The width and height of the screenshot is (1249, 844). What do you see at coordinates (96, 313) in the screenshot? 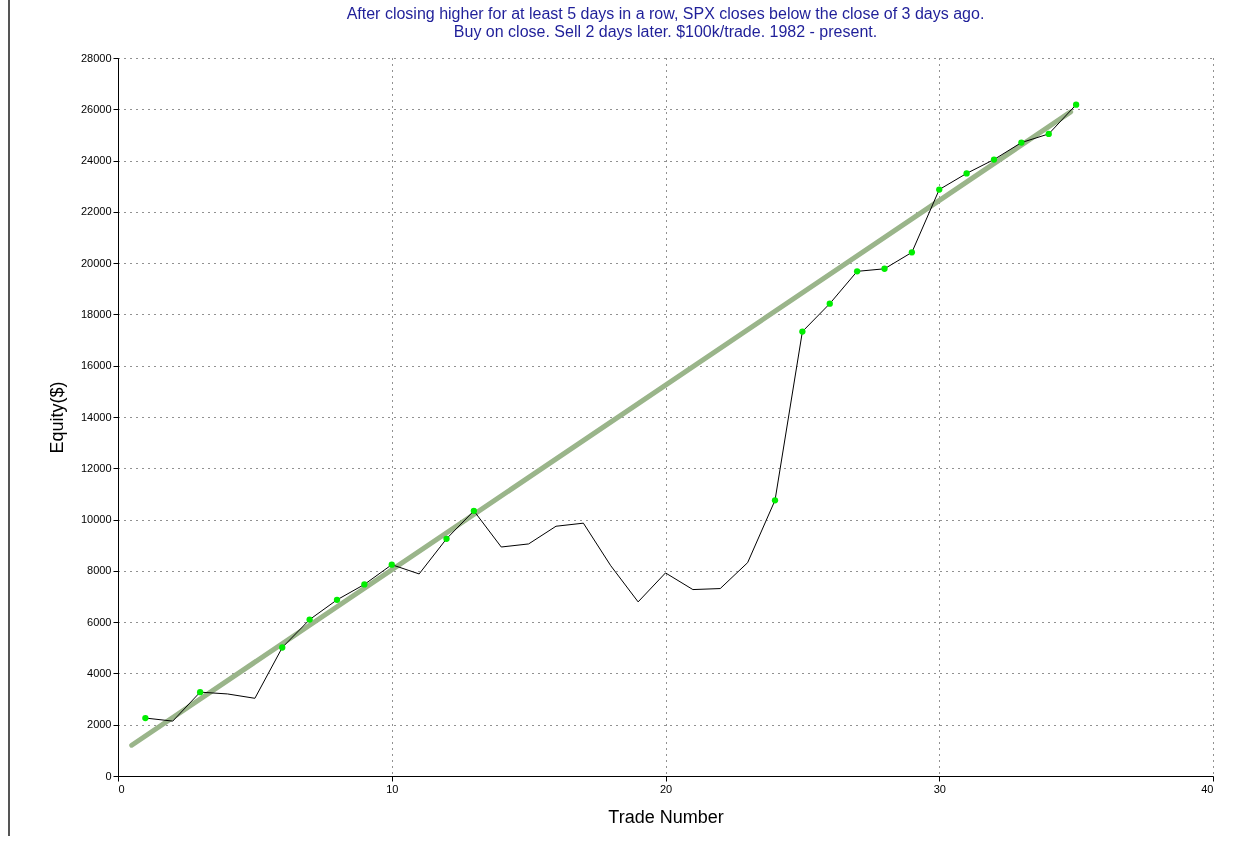
I see `y-tick-label: 18000` at bounding box center [96, 313].